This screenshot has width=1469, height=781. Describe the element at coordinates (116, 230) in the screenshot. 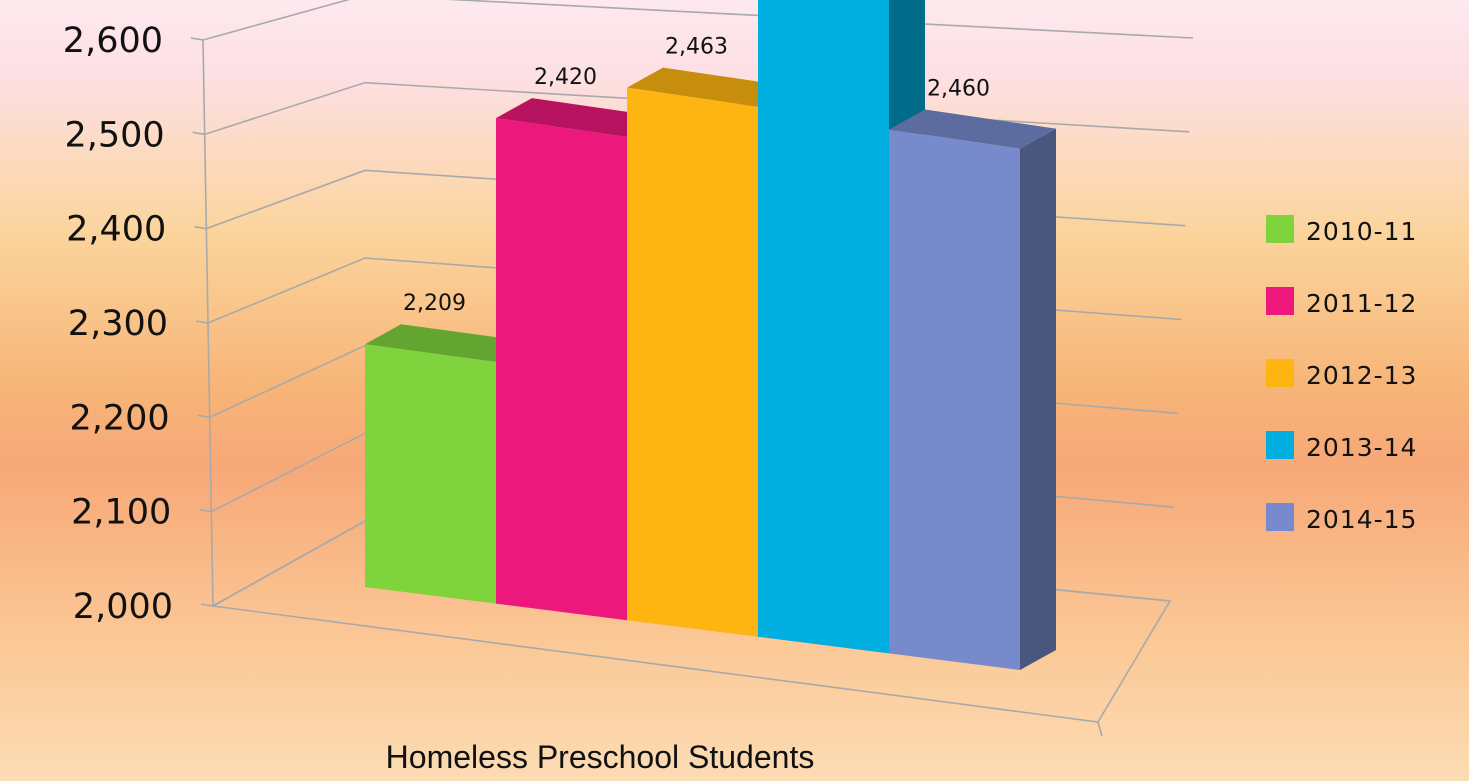

I see `y-tick-label: 2,400` at that location.